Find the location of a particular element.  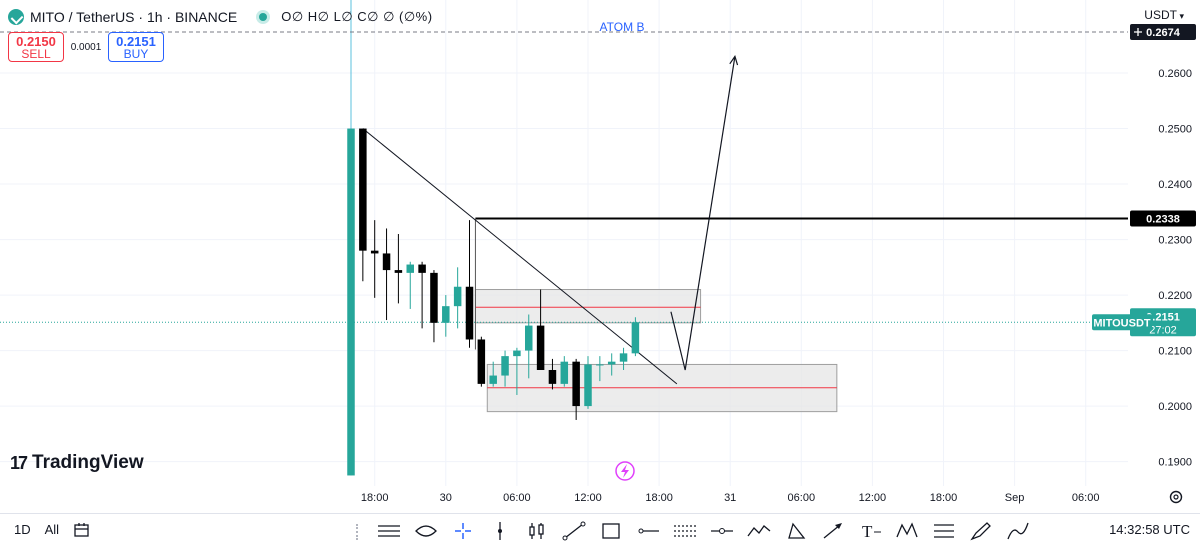

projection-path is located at coordinates (703, 213).